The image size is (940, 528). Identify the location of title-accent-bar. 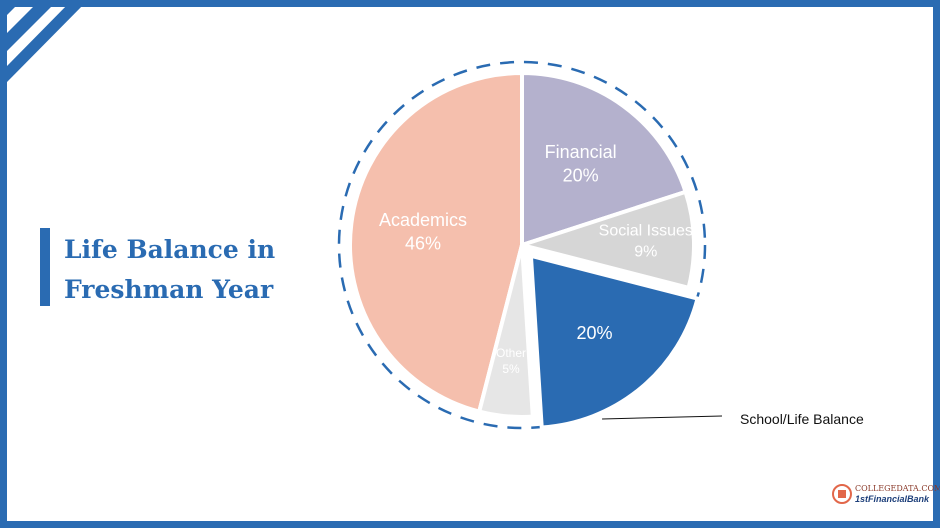
(45, 267).